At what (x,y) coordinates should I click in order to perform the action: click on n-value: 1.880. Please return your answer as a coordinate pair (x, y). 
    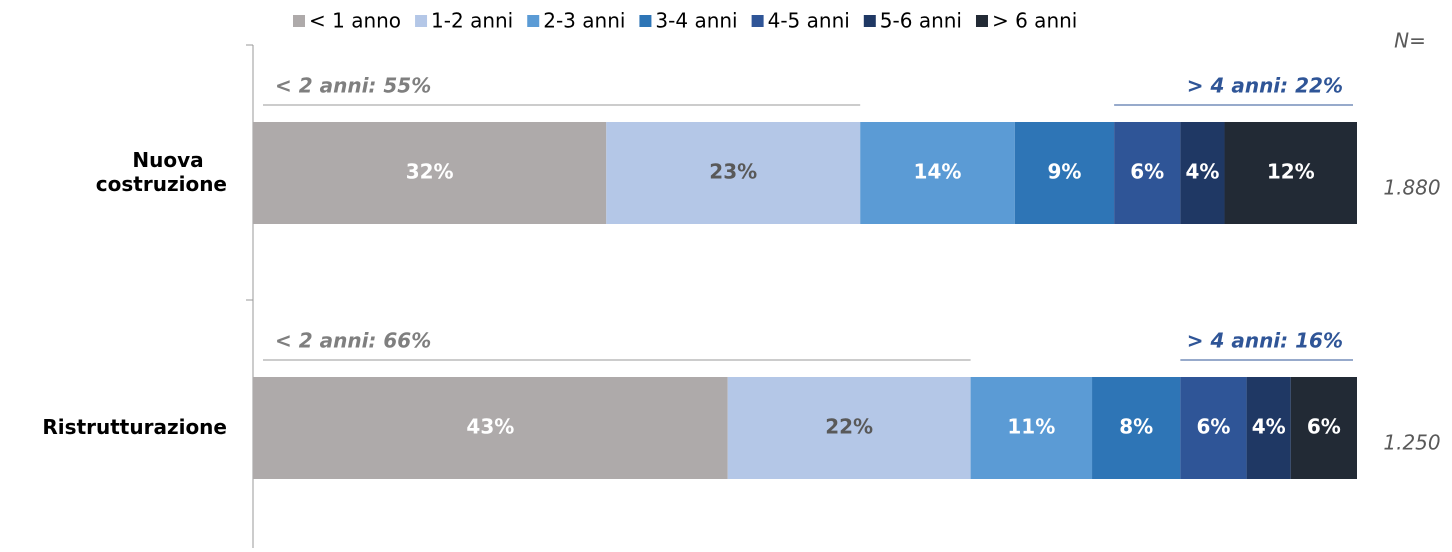
    Looking at the image, I should click on (1411, 188).